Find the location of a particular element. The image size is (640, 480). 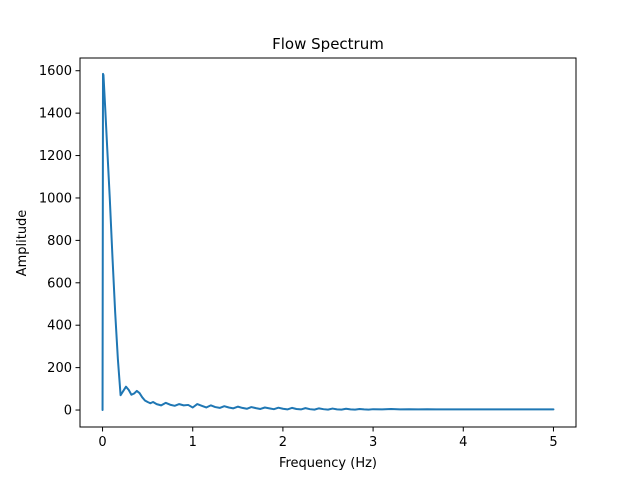

chart-title: Flow Spectrum is located at coordinates (328, 44).